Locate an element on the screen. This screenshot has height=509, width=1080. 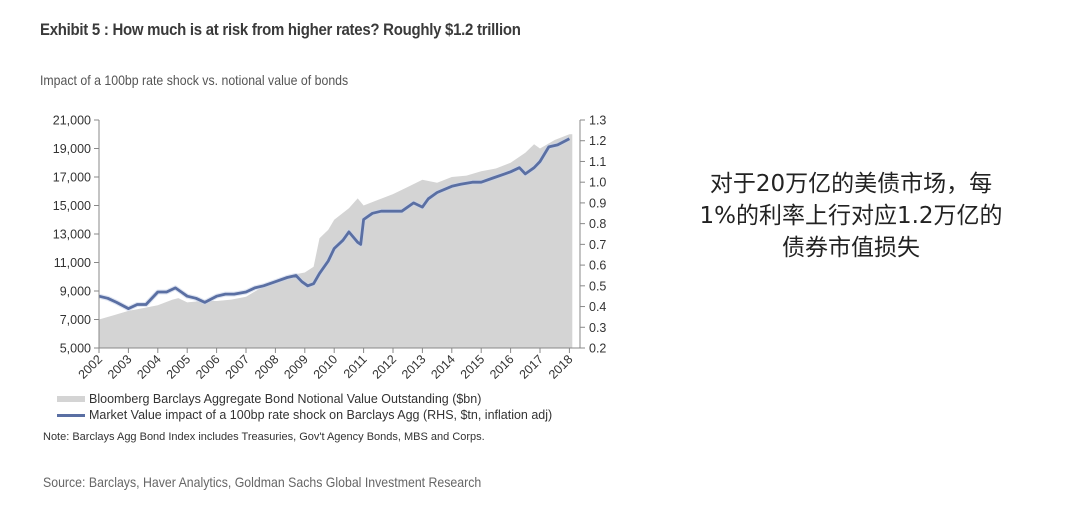
x-axis-tick-label: 2012 is located at coordinates (385, 367).